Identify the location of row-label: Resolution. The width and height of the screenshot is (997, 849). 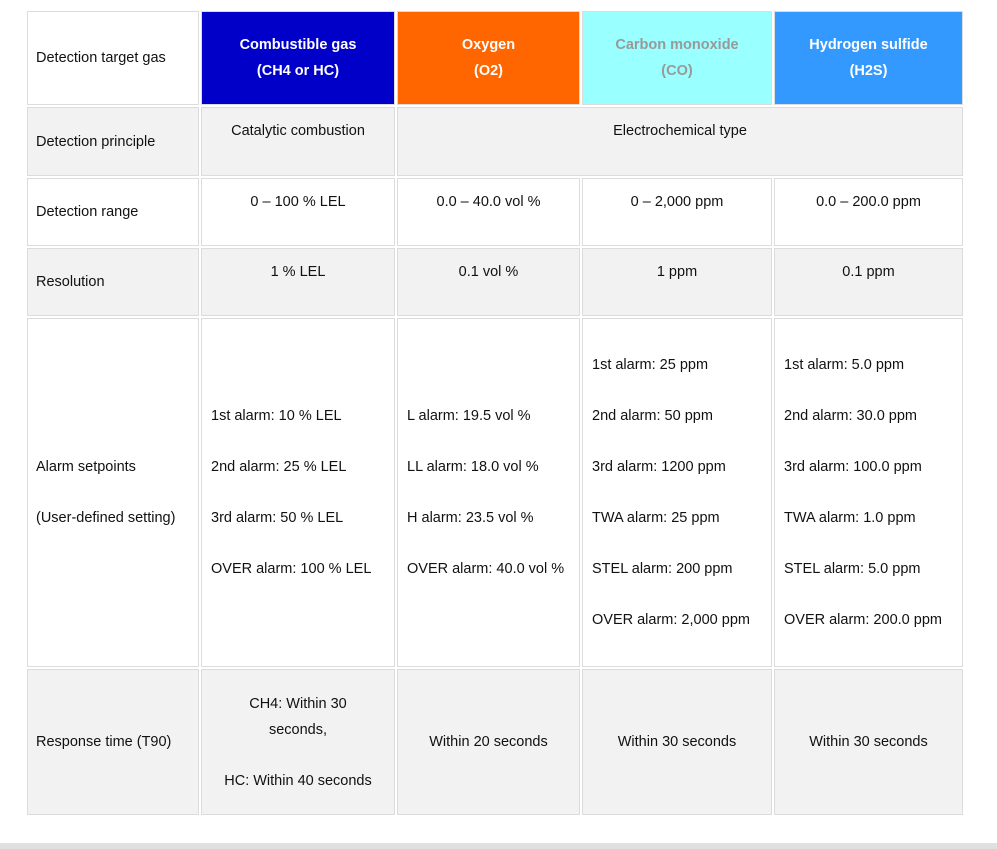
(113, 282).